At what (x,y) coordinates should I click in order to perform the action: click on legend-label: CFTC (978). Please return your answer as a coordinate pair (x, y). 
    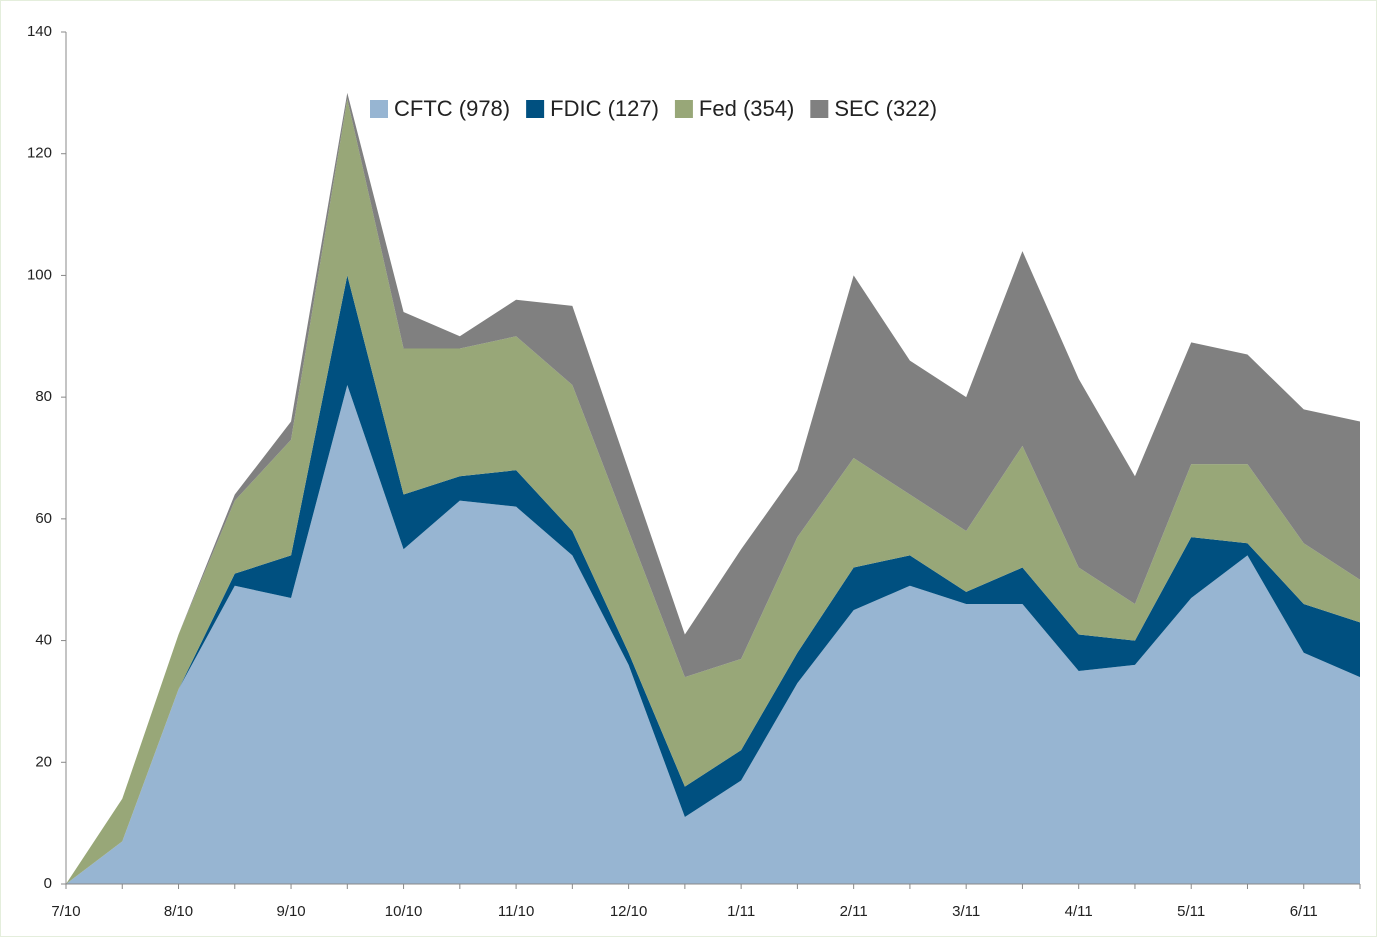
    Looking at the image, I should click on (452, 108).